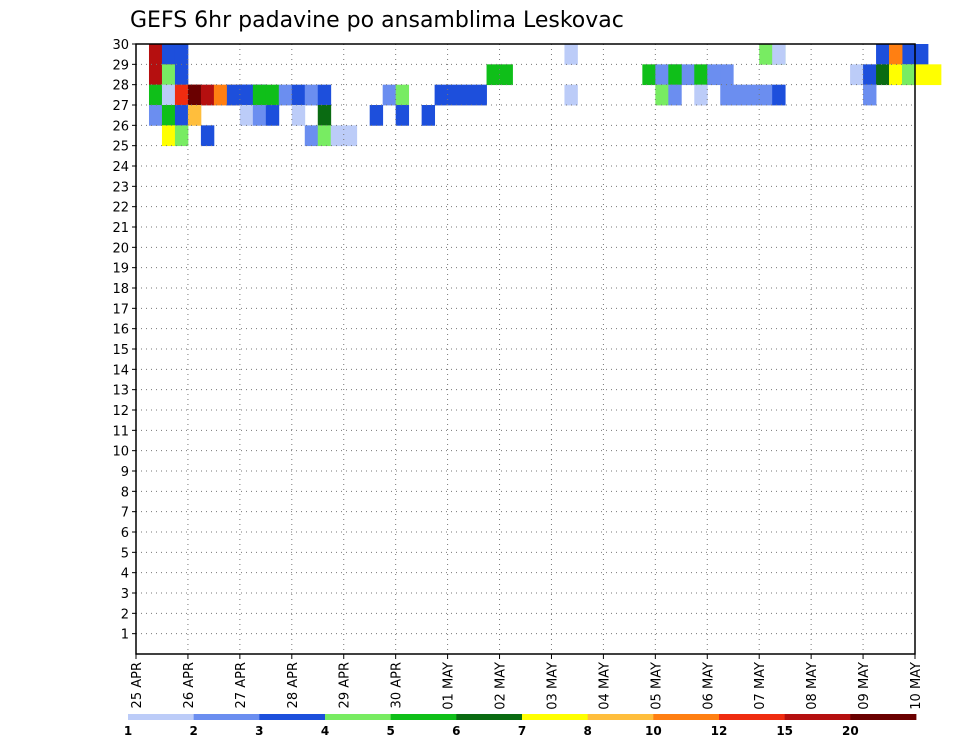 This screenshot has width=960, height=742. Describe the element at coordinates (120, 452) in the screenshot. I see `y-tick-label: 10` at that location.